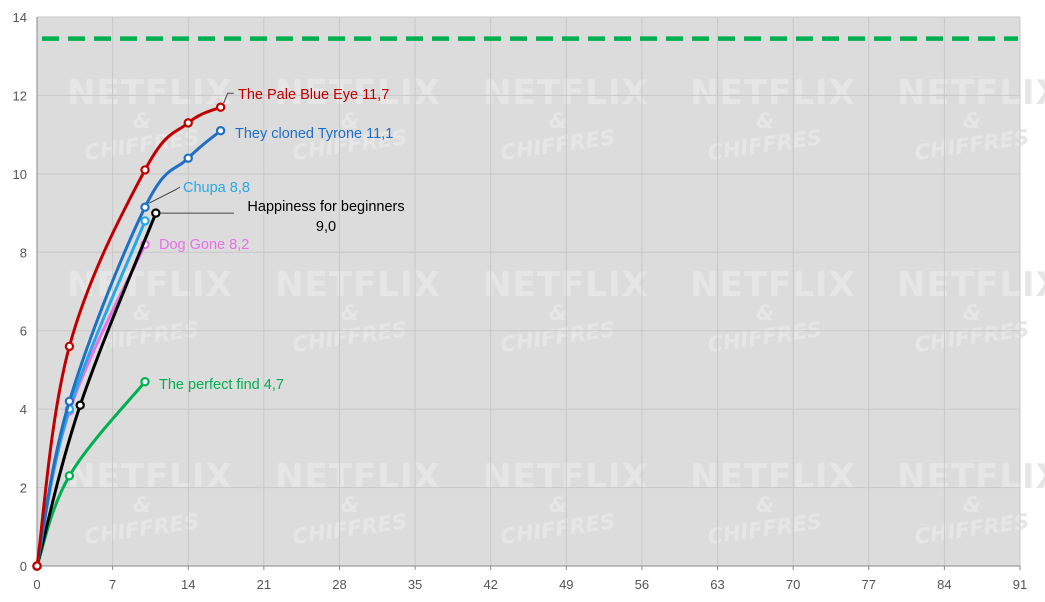 This screenshot has height=602, width=1045. I want to click on x-tick-label: 14, so click(188, 584).